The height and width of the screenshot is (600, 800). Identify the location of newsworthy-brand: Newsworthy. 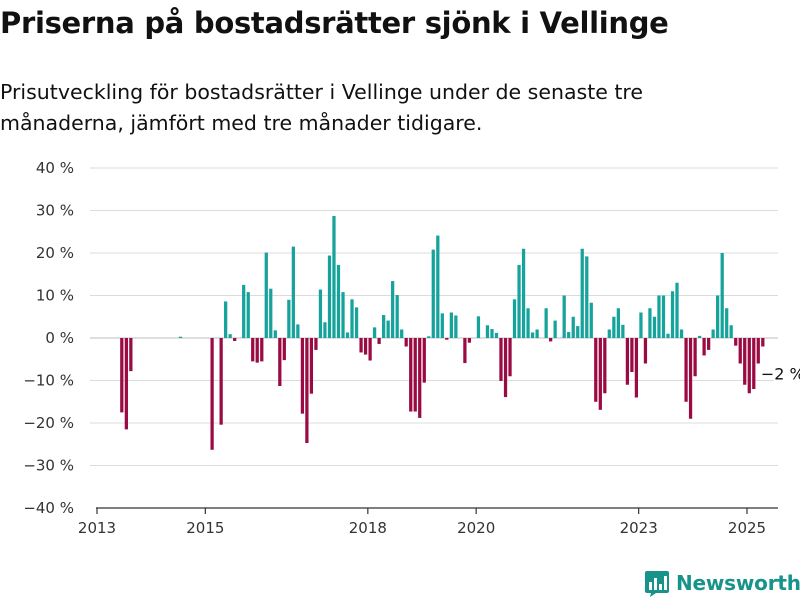
(722, 583).